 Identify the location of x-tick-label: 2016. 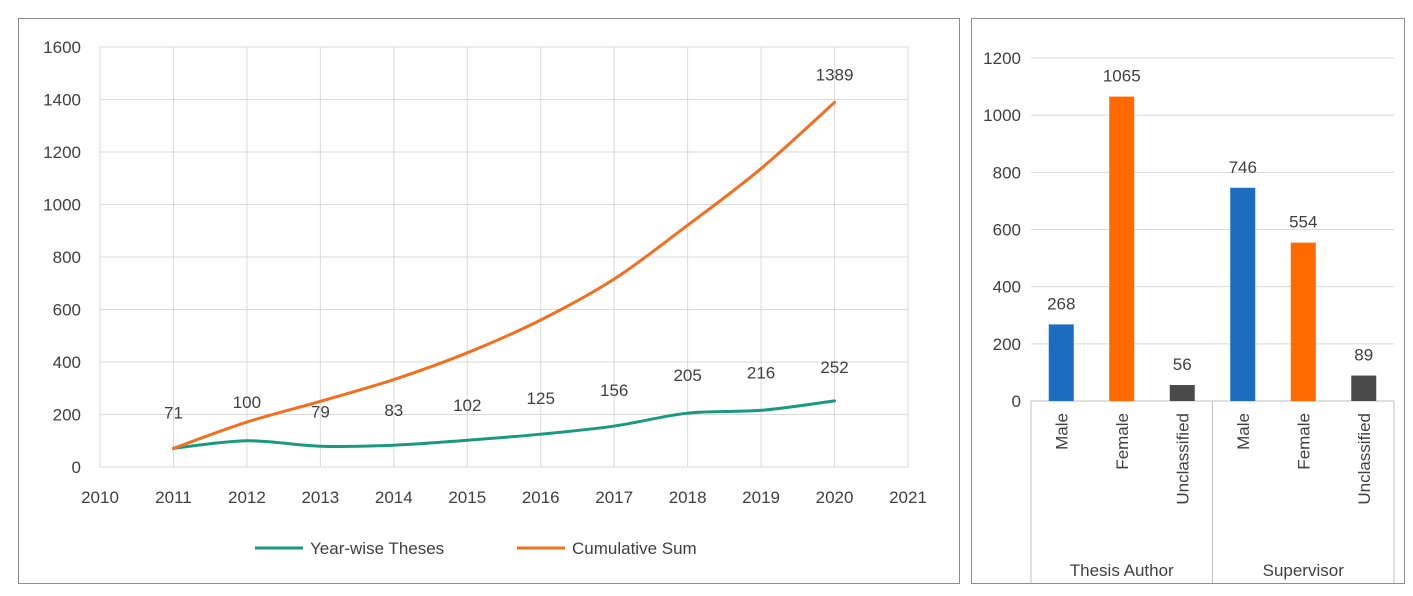
(541, 497).